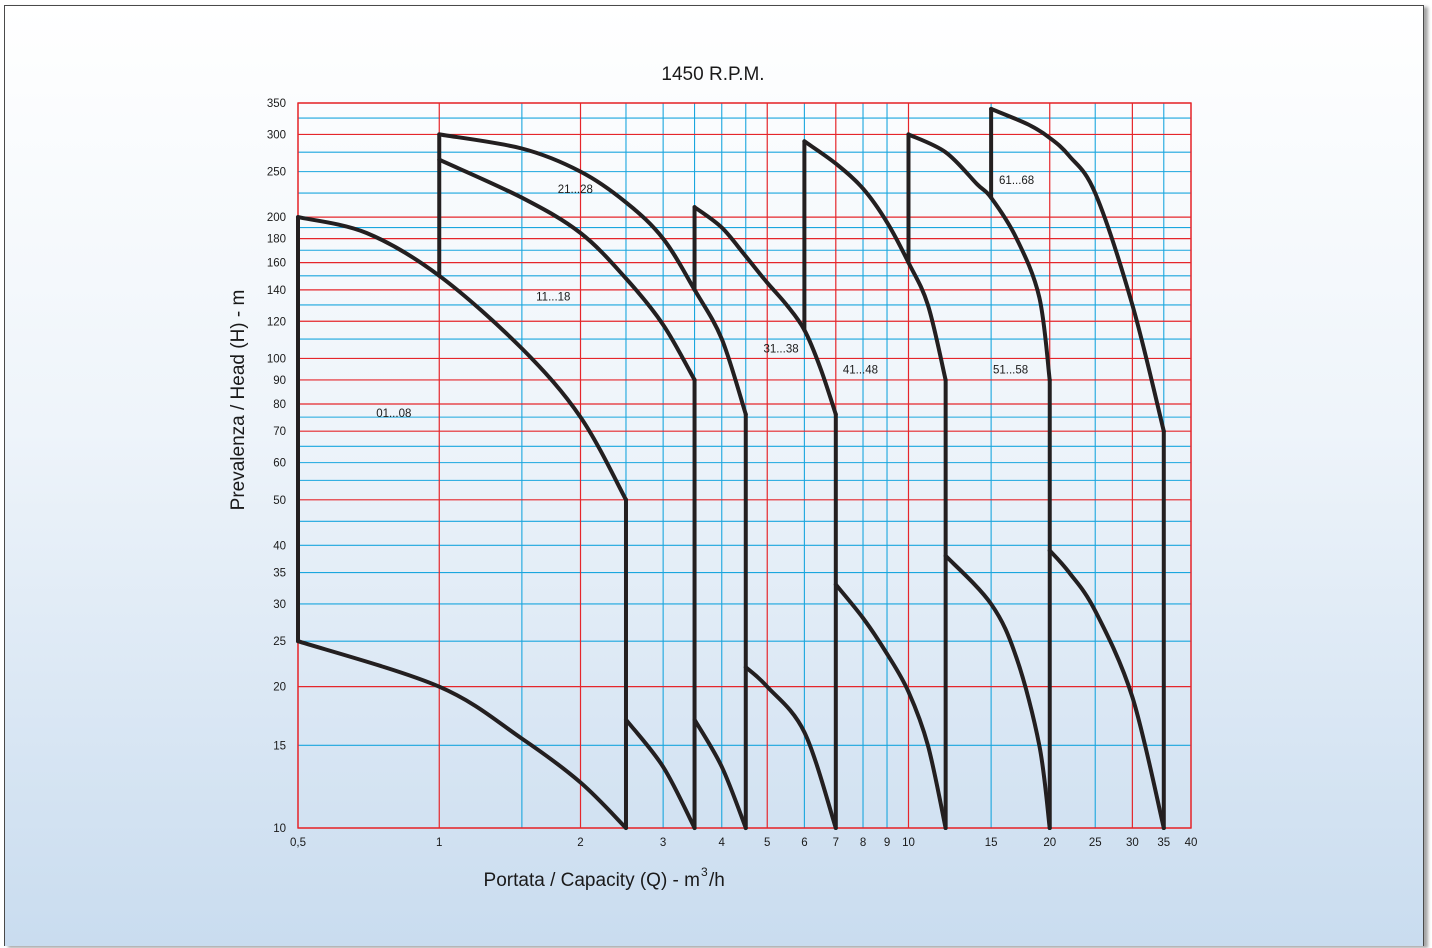 Image resolution: width=1432 pixels, height=948 pixels. Describe the element at coordinates (393, 414) in the screenshot. I see `zone-label: 01...08` at that location.